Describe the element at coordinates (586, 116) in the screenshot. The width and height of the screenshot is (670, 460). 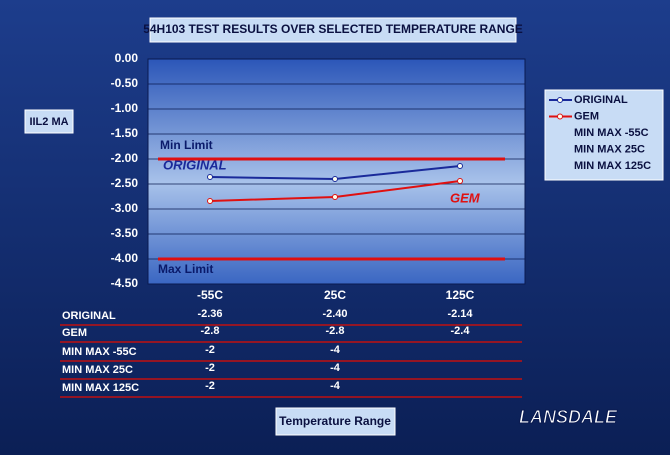
I see `legend-label: GEM` at that location.